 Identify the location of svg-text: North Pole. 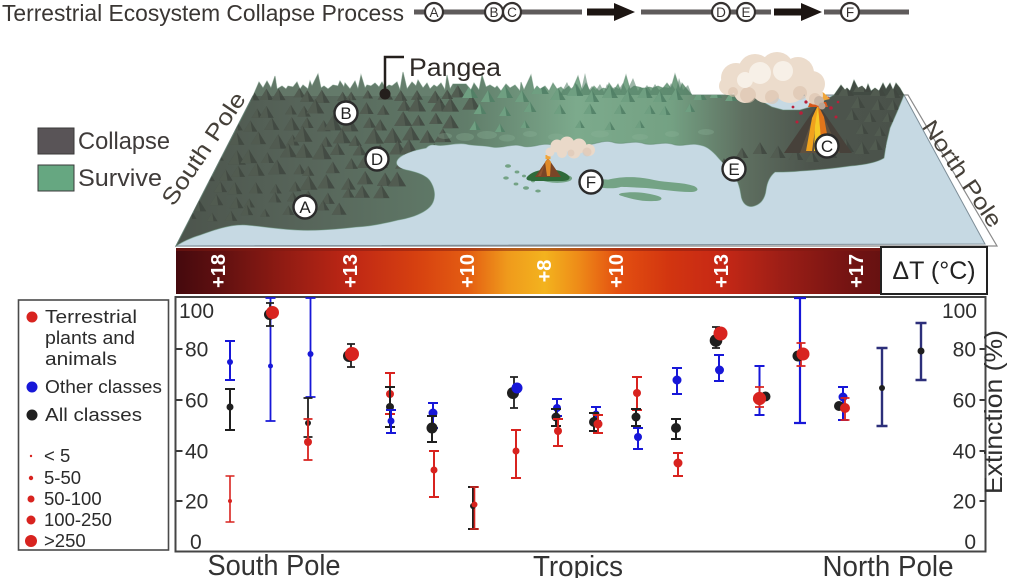
(888, 564).